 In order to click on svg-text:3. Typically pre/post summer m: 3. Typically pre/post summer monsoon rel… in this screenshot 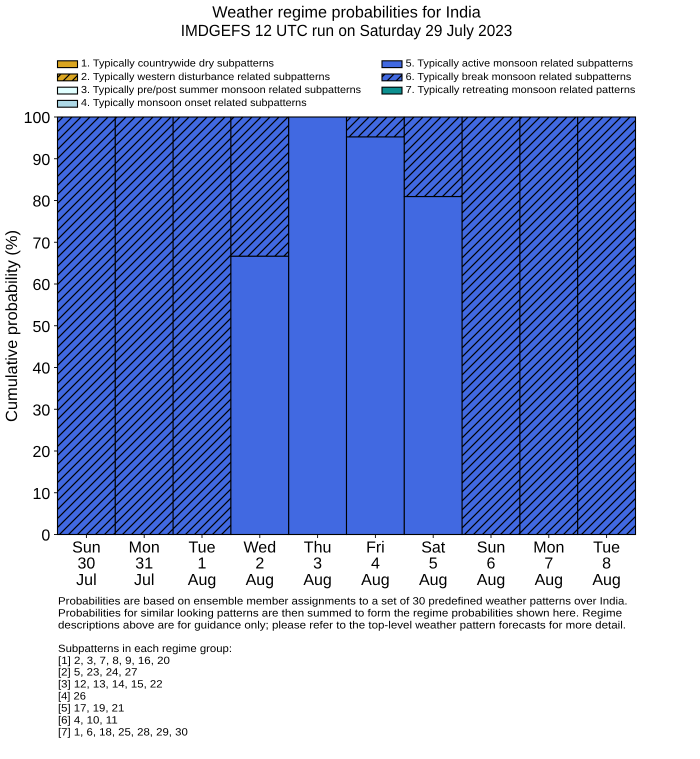, I will do `click(221, 90)`.